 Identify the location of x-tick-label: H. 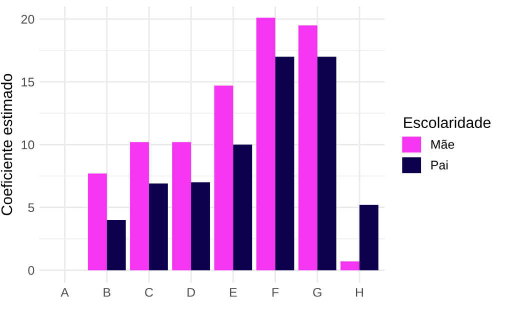
(359, 292).